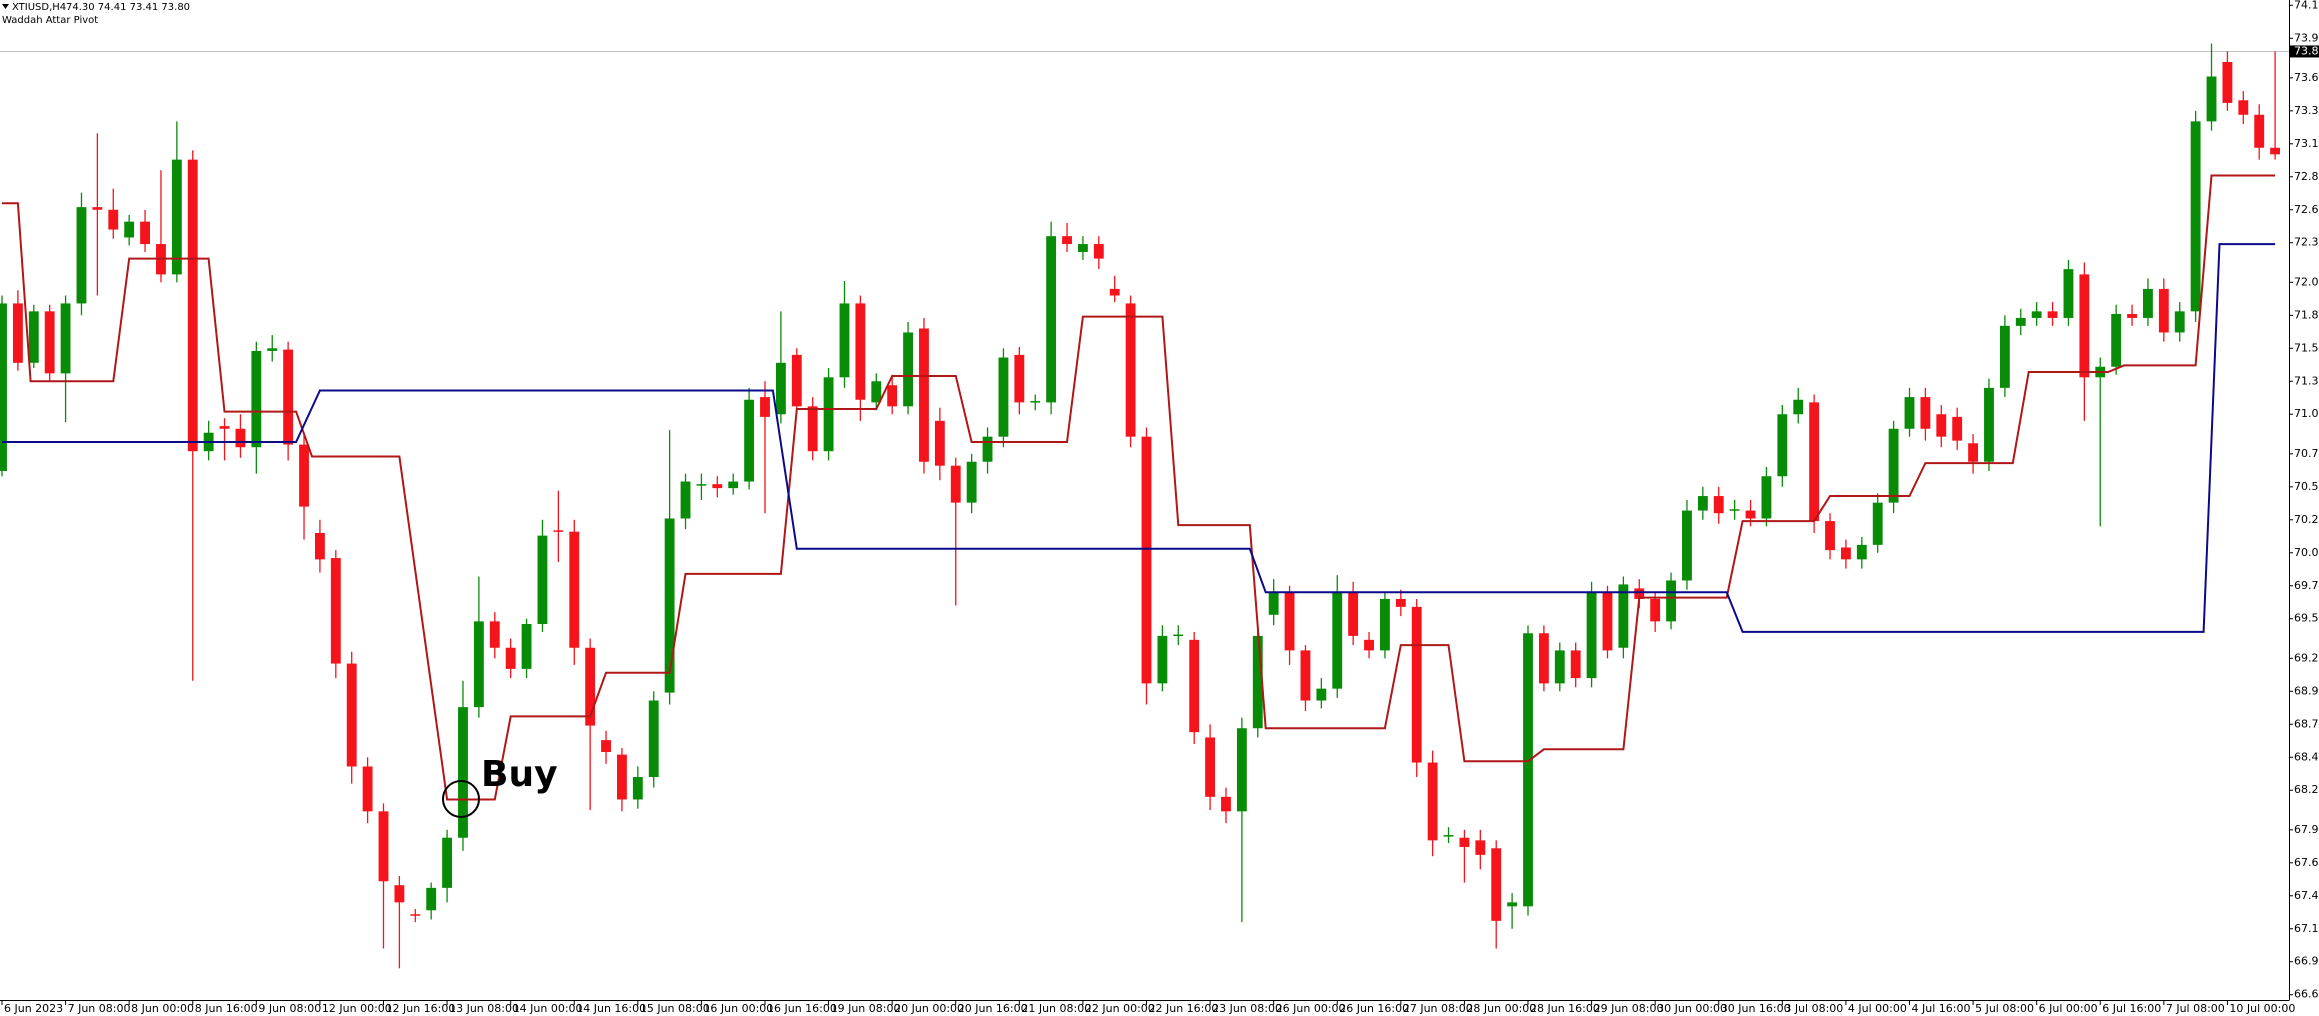  What do you see at coordinates (2306, 789) in the screenshot?
I see `y-tick-label: 68.20` at bounding box center [2306, 789].